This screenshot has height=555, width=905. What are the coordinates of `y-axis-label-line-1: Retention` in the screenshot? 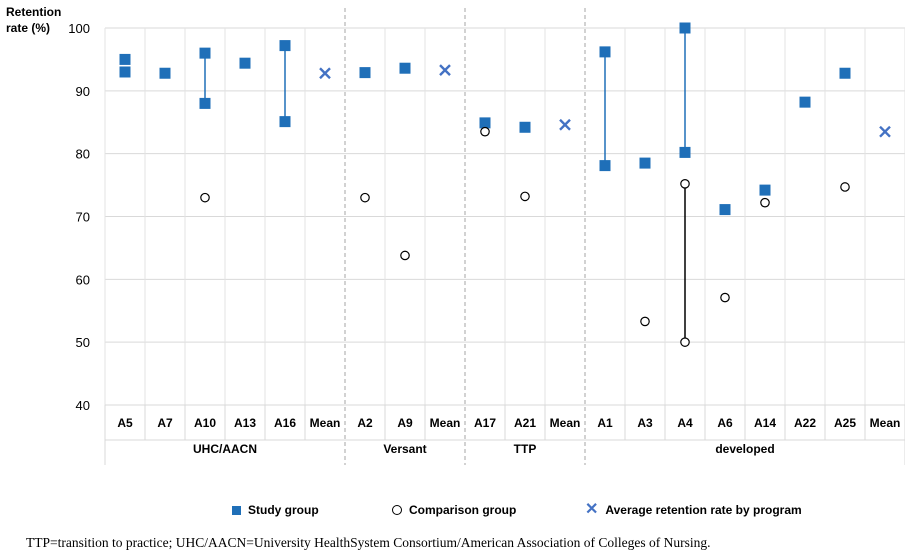 It's located at (34, 12).